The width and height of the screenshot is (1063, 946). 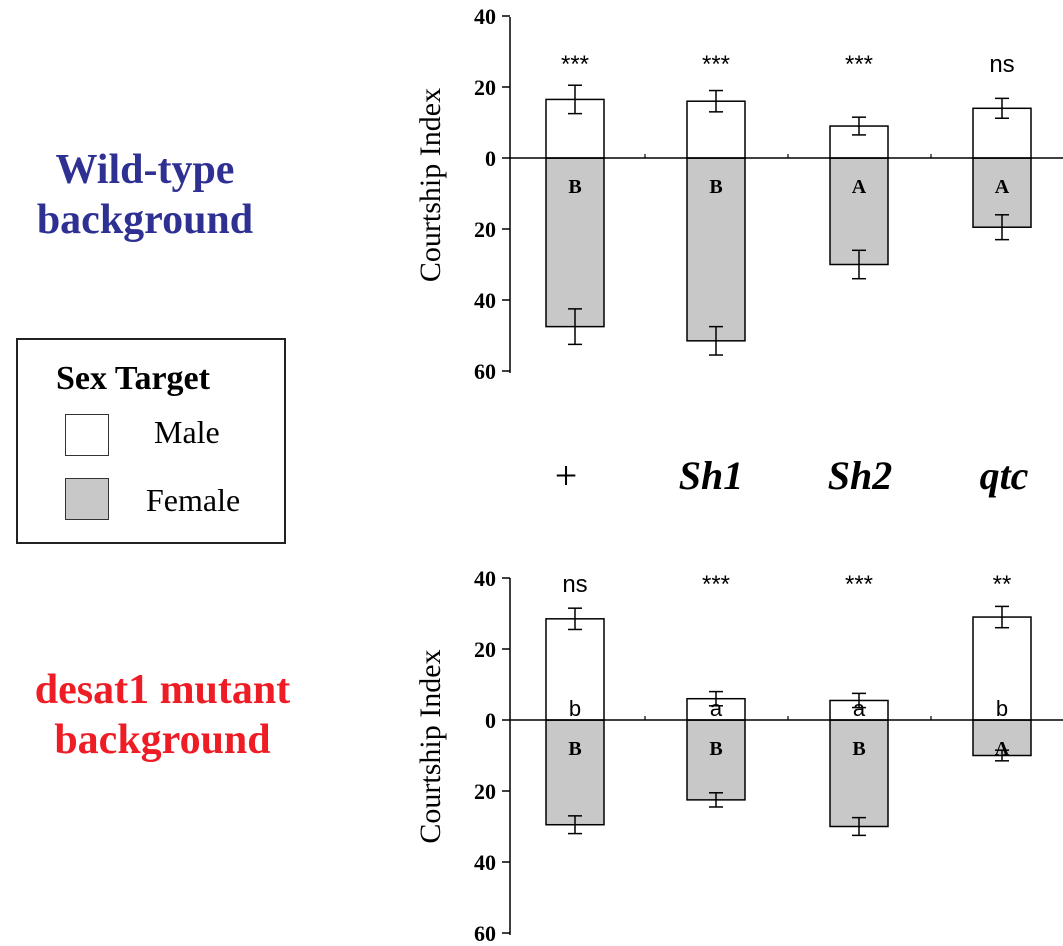 I want to click on desat1-background-label: desat1 mutant background, so click(x=162, y=715).